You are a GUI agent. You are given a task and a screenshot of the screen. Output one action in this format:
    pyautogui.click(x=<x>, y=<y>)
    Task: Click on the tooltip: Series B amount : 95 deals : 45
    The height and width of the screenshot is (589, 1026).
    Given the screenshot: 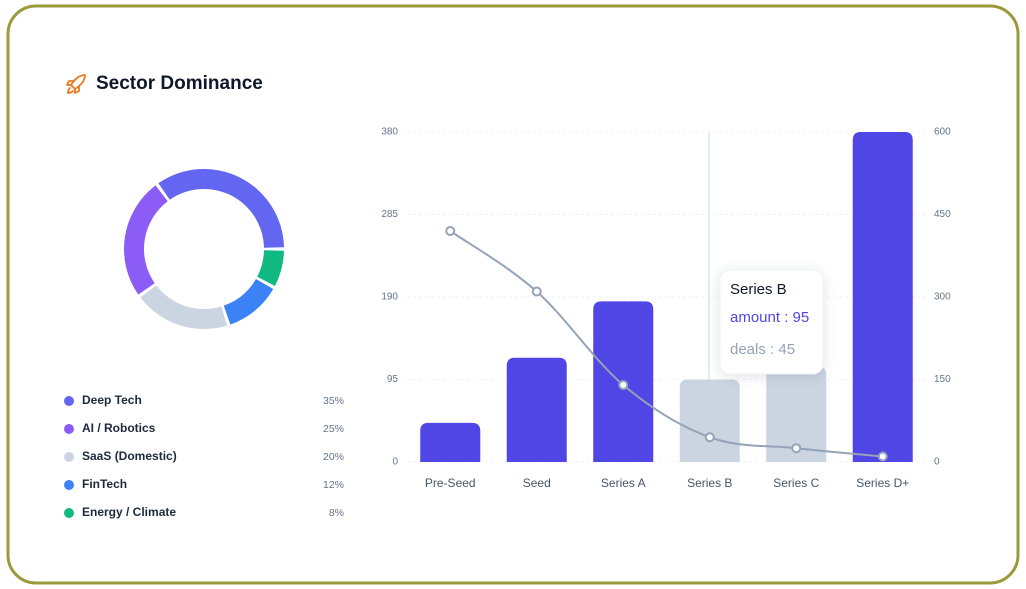 What is the action you would take?
    pyautogui.click(x=771, y=322)
    